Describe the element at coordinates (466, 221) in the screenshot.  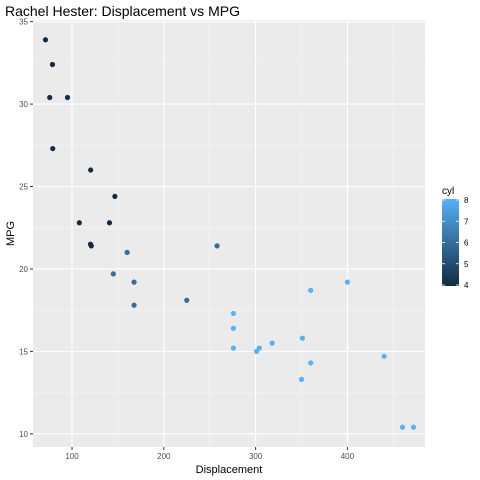
I see `legend-tick-label: 7` at that location.